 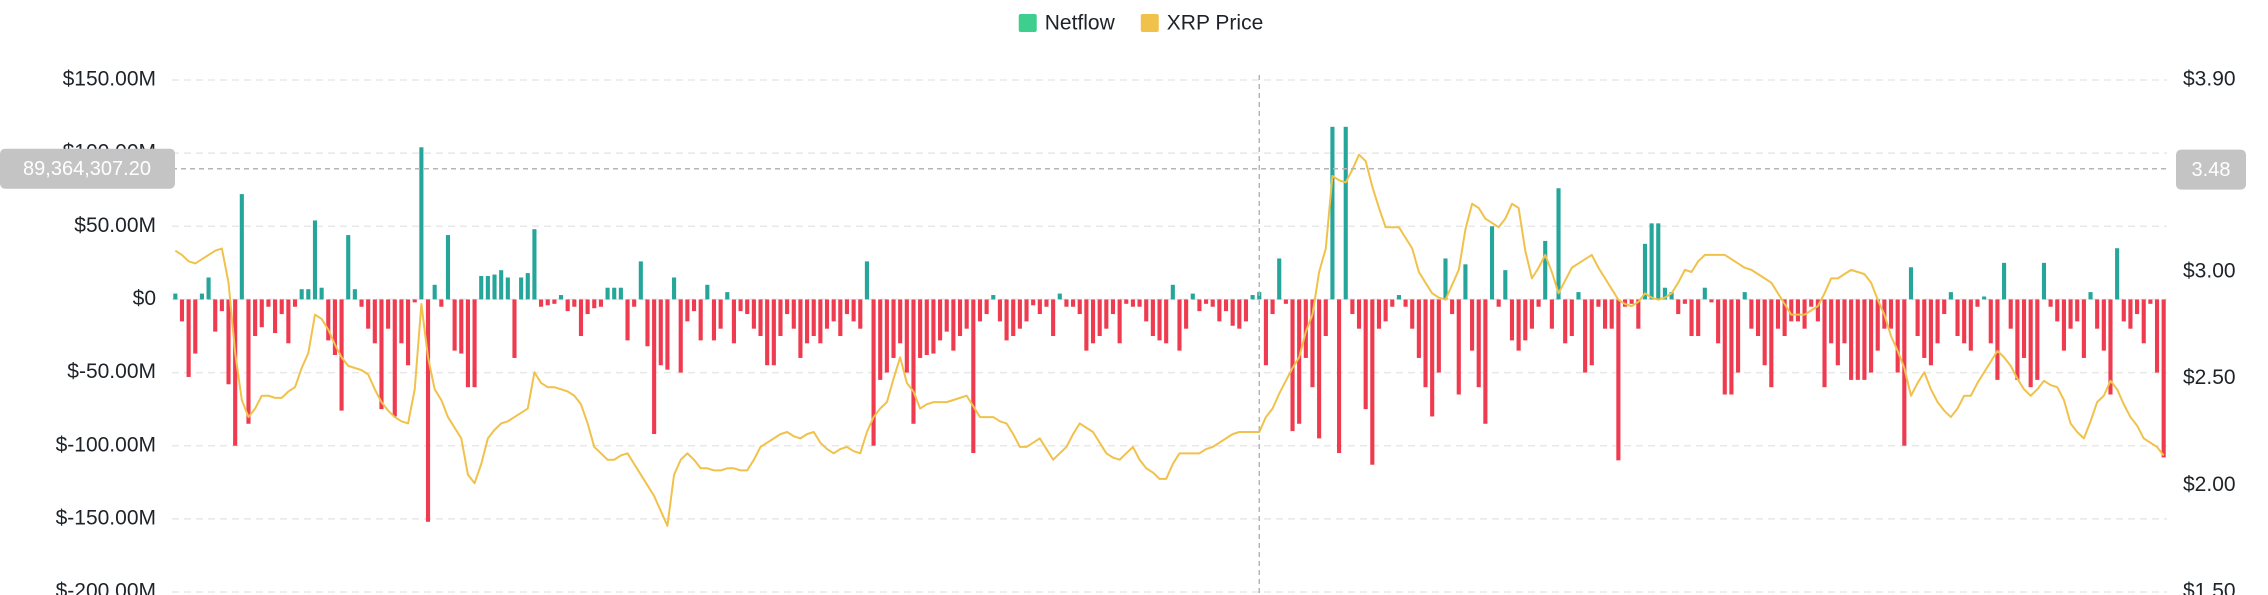 What do you see at coordinates (2209, 79) in the screenshot?
I see `y2-tick-label: $3.90` at bounding box center [2209, 79].